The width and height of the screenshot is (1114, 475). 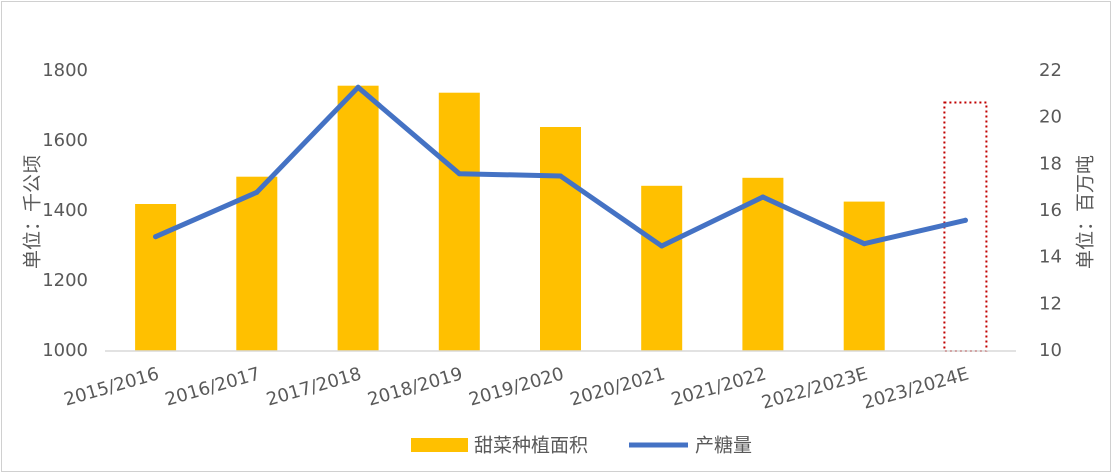 I want to click on x-tick-label: 2022/2023E, so click(x=814, y=388).